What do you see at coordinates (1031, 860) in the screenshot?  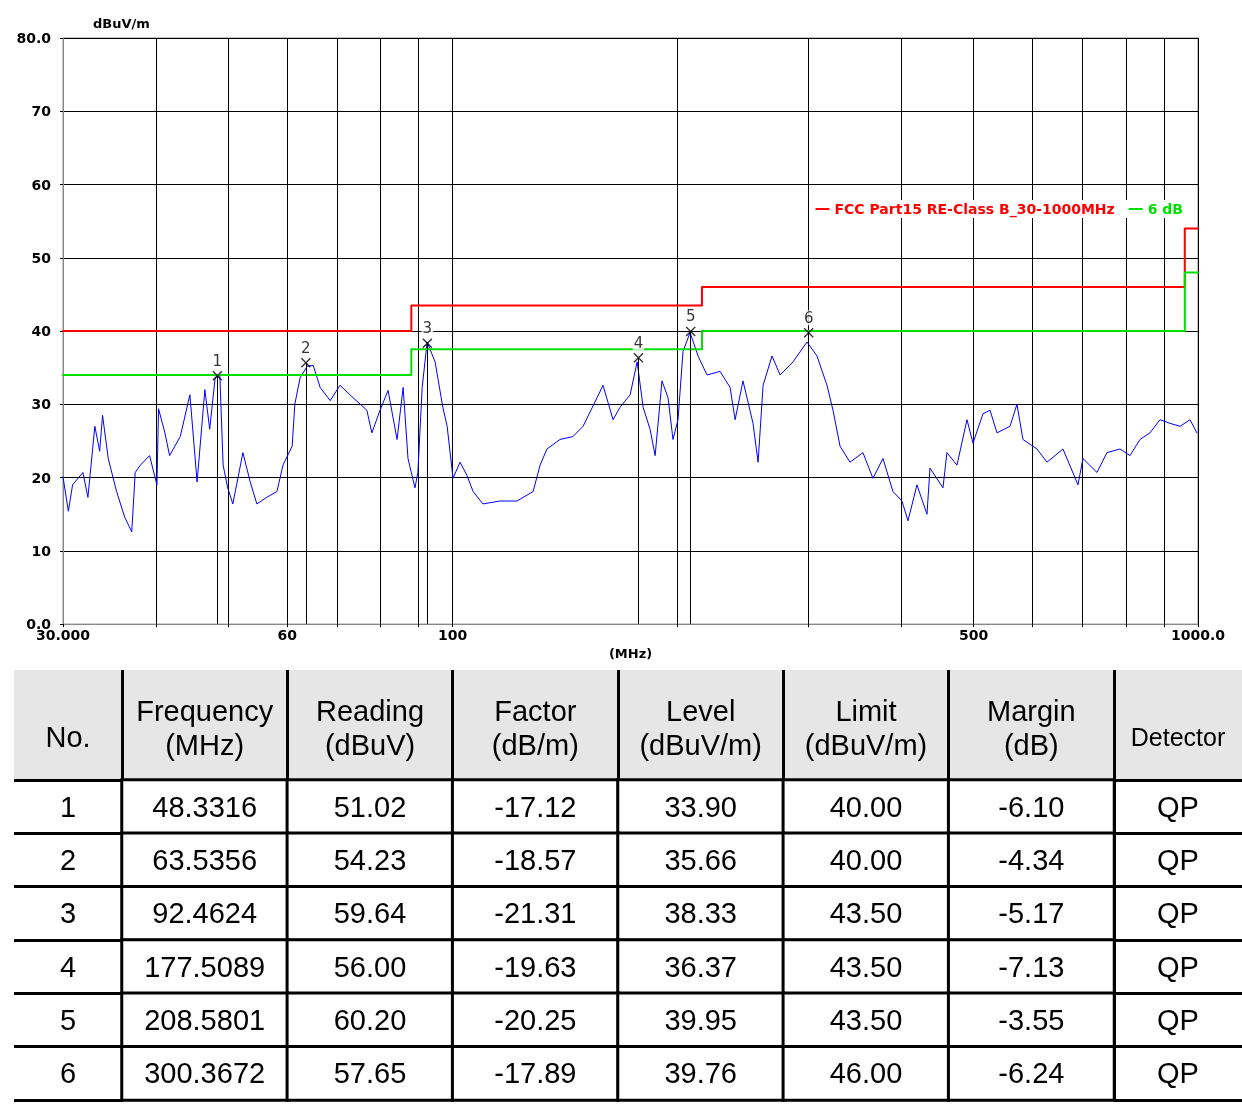 I see `text: -4.34` at bounding box center [1031, 860].